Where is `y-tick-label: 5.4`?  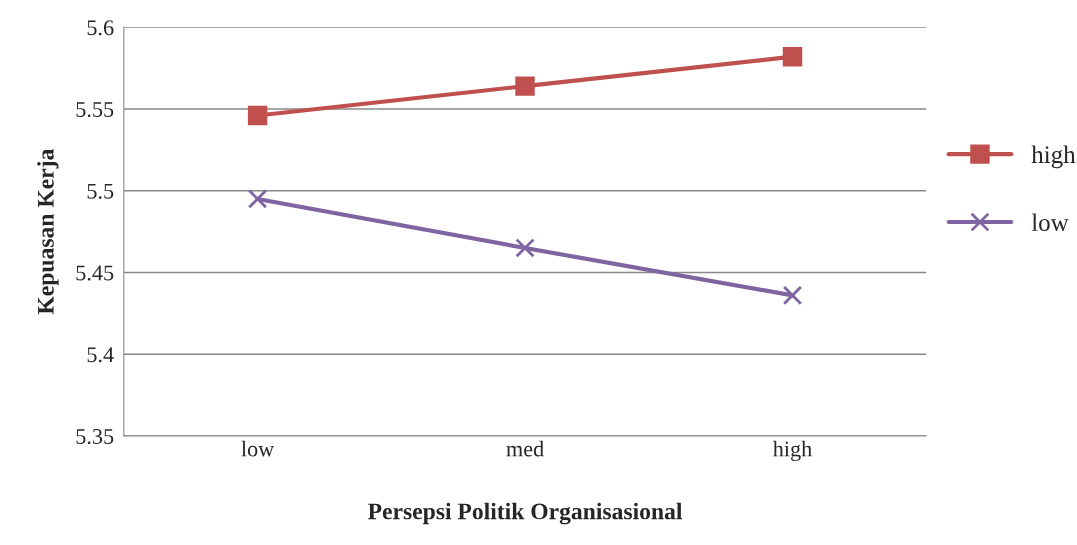 y-tick-label: 5.4 is located at coordinates (100, 355).